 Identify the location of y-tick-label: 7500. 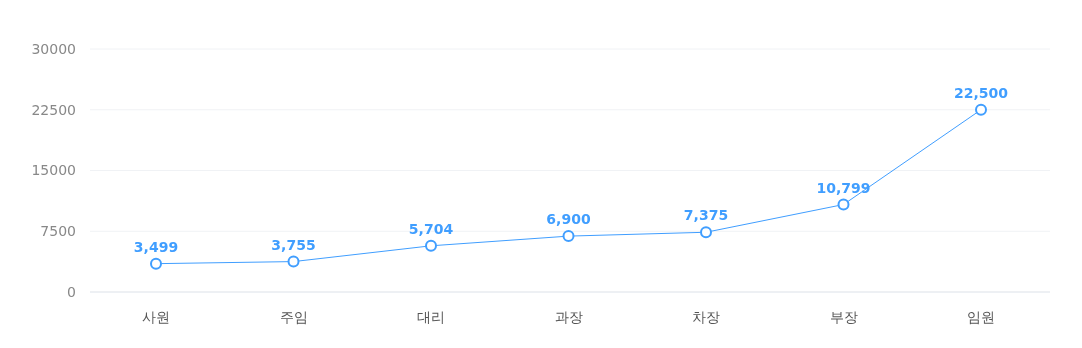
(58, 231).